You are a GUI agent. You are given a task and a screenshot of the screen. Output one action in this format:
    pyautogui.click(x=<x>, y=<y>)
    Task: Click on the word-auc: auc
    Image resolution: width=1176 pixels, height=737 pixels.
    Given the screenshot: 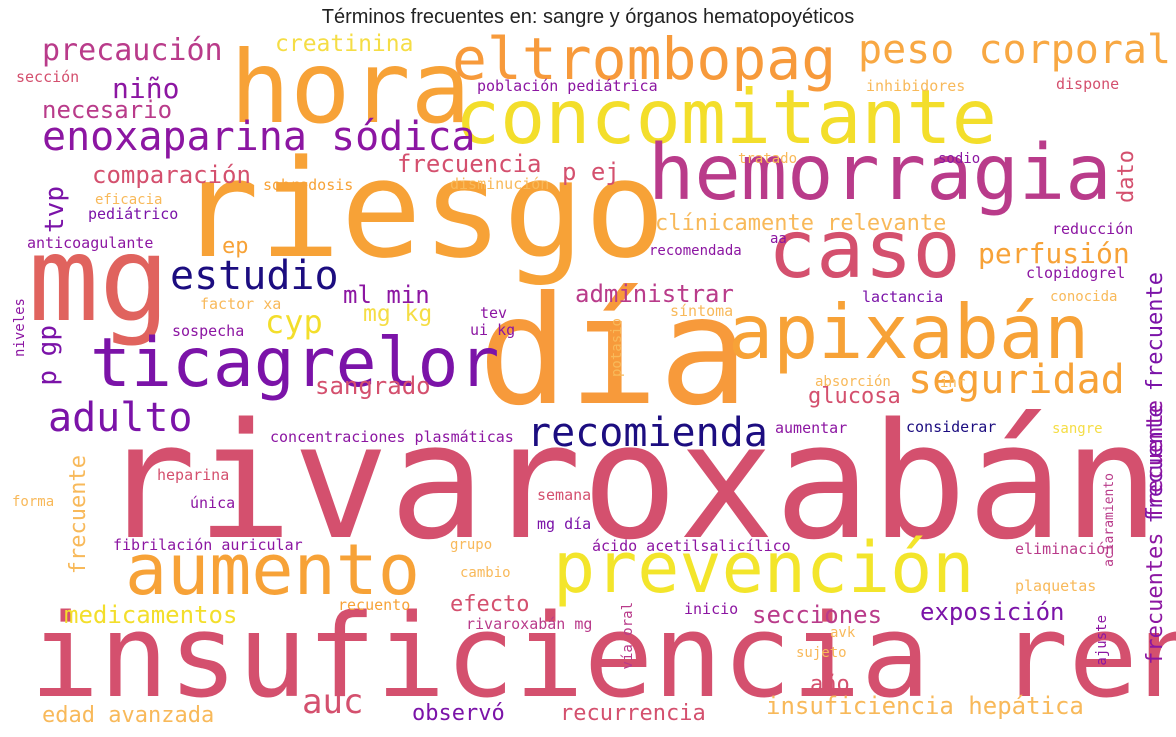 What is the action you would take?
    pyautogui.click(x=333, y=702)
    